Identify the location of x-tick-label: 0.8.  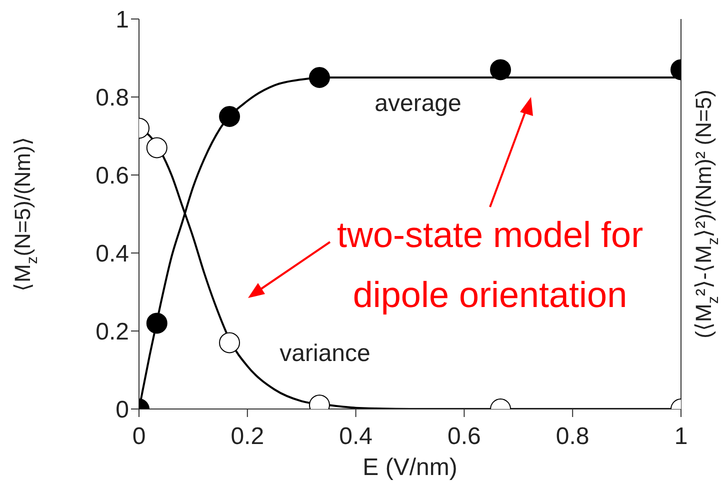
(573, 436).